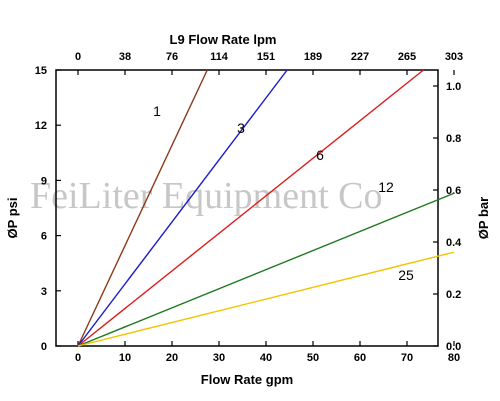 Image resolution: width=500 pixels, height=401 pixels. Describe the element at coordinates (125, 57) in the screenshot. I see `top-tick-label: 38` at that location.